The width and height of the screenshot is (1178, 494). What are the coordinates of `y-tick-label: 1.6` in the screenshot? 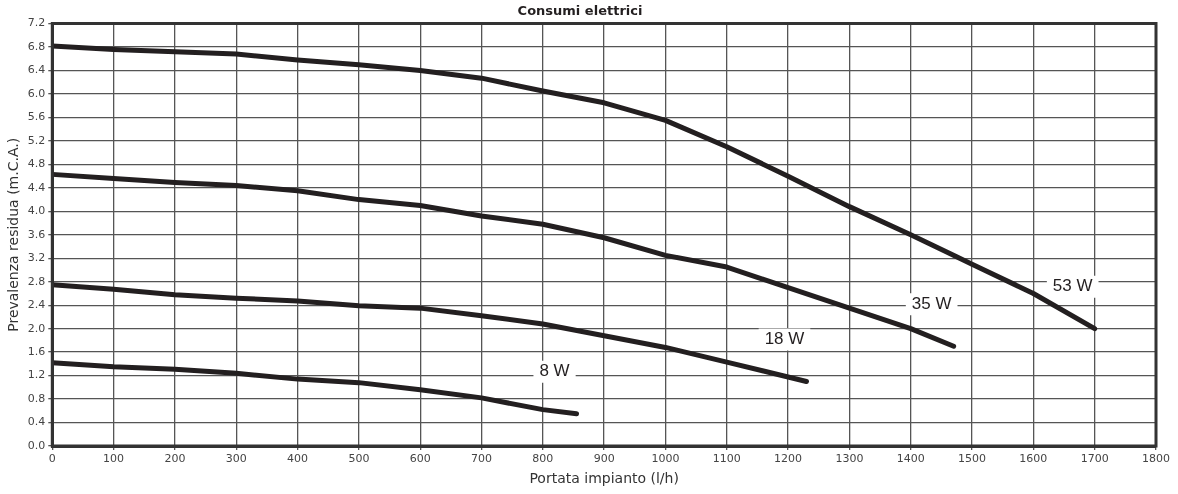 It's located at (36, 351).